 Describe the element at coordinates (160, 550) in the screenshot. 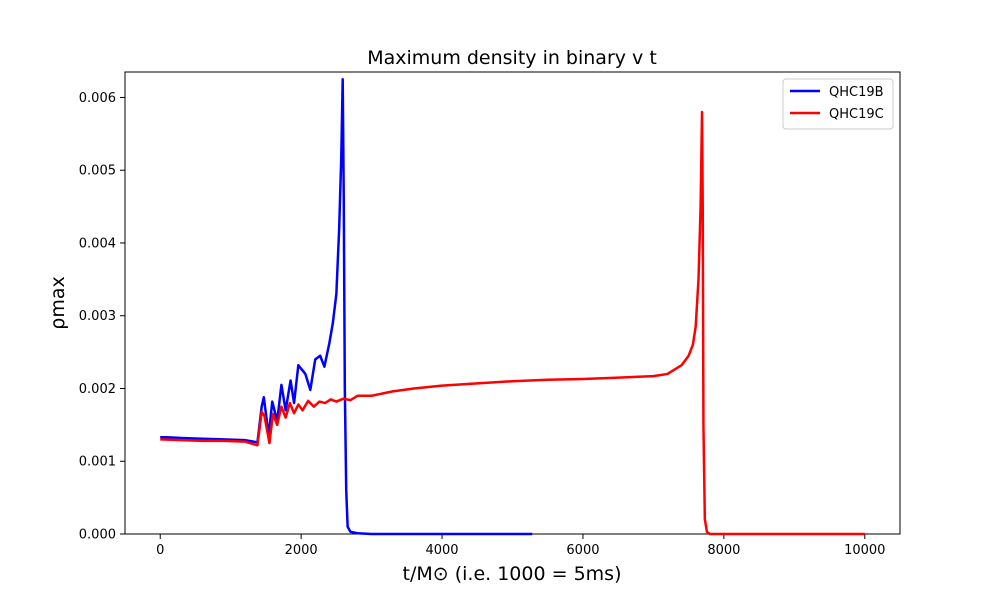

I see `x-tick-label: 0` at that location.